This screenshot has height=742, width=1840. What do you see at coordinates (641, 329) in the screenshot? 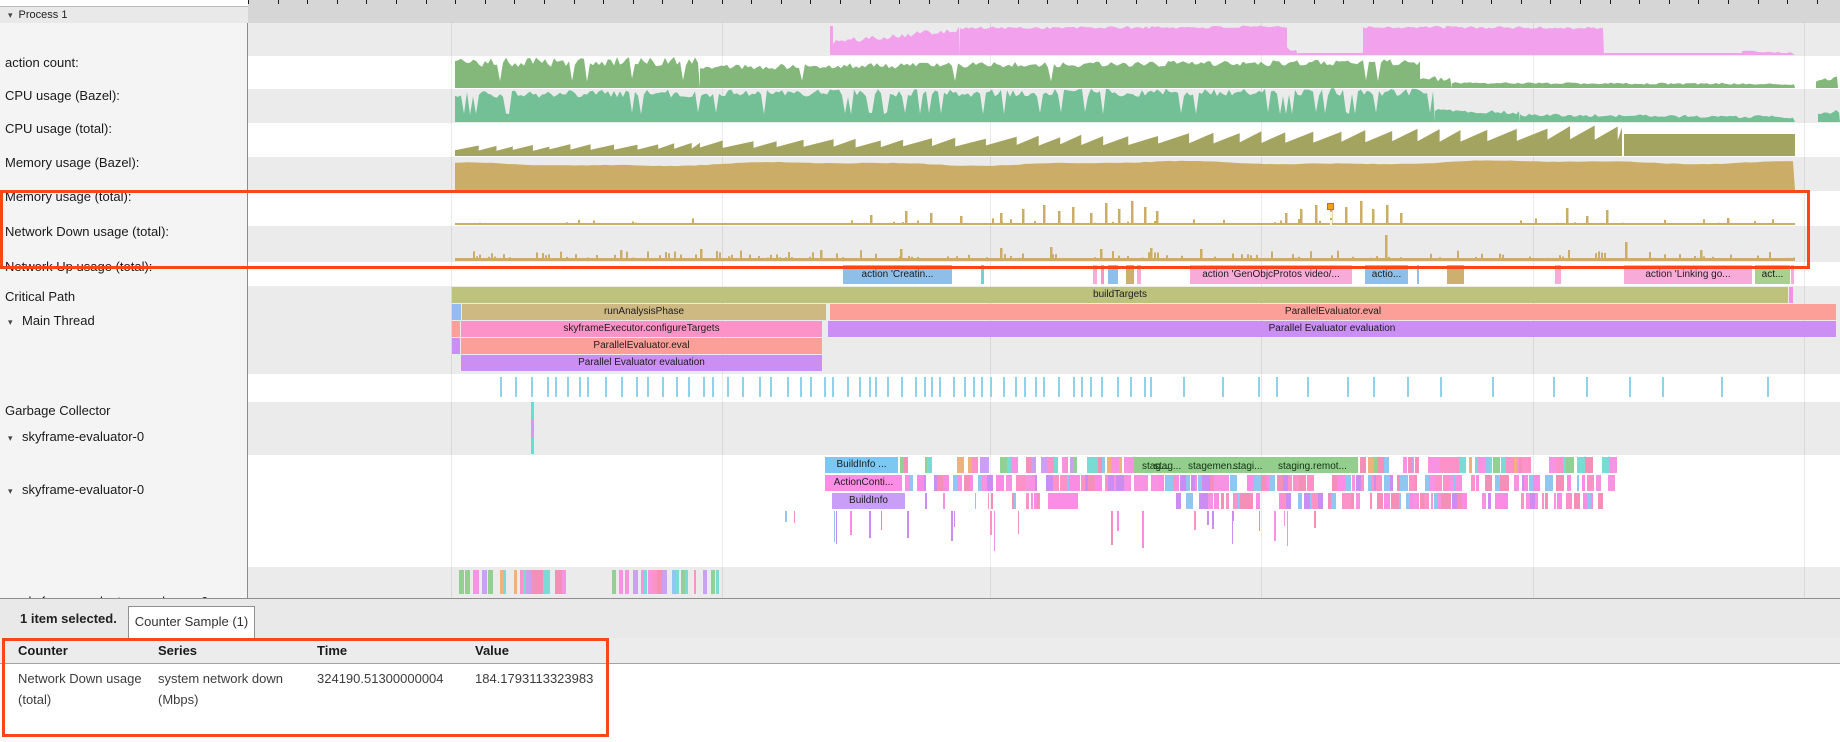
I see `main-thread-slice: skyframeExecutor.configureTargets` at bounding box center [641, 329].